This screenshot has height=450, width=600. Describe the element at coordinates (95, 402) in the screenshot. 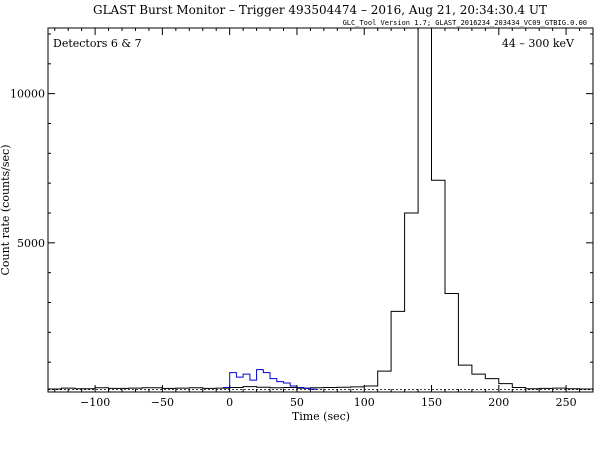

I see `x-tick-label: −100` at that location.